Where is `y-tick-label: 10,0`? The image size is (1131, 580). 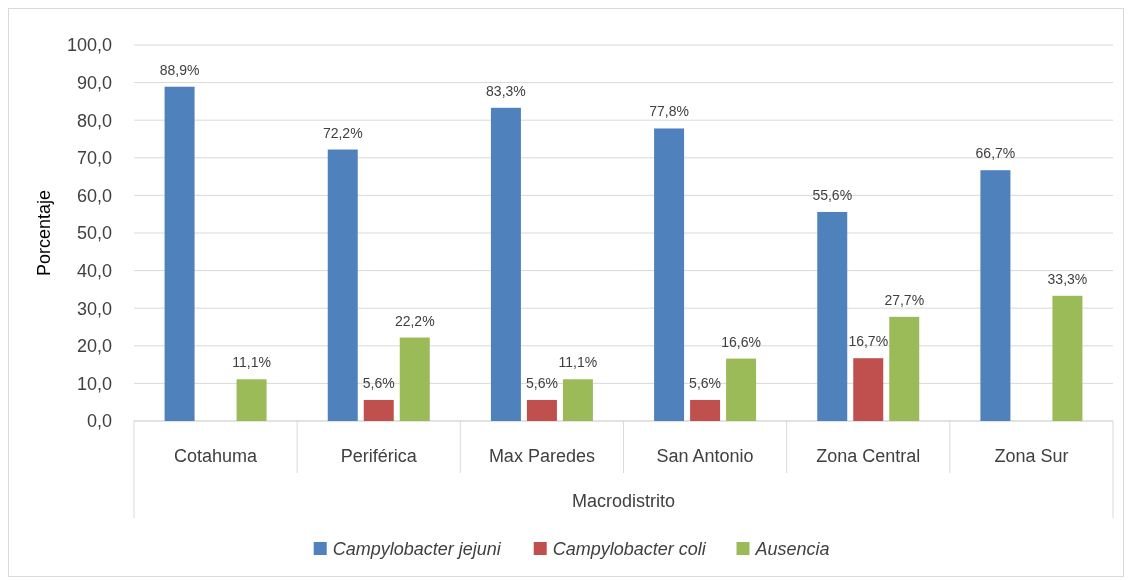
y-tick-label: 10,0 is located at coordinates (94, 383).